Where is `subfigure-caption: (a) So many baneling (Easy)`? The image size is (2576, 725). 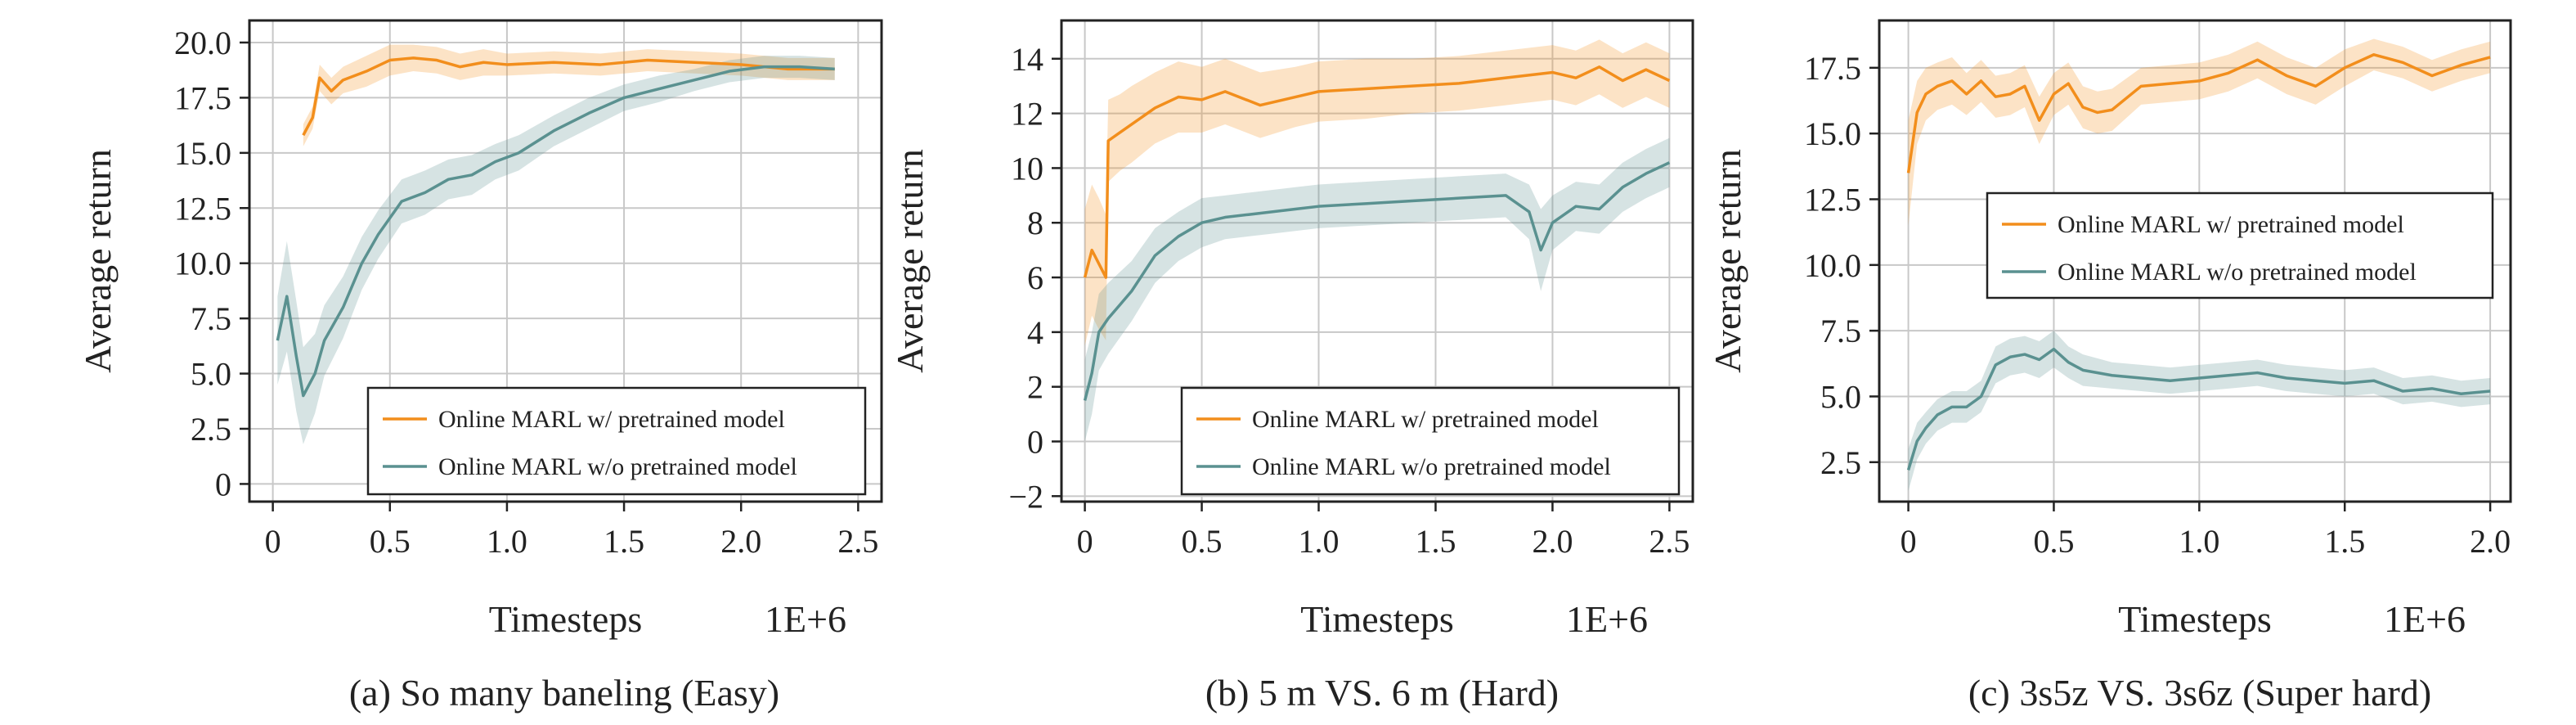 subfigure-caption: (a) So many baneling (Easy) is located at coordinates (564, 693).